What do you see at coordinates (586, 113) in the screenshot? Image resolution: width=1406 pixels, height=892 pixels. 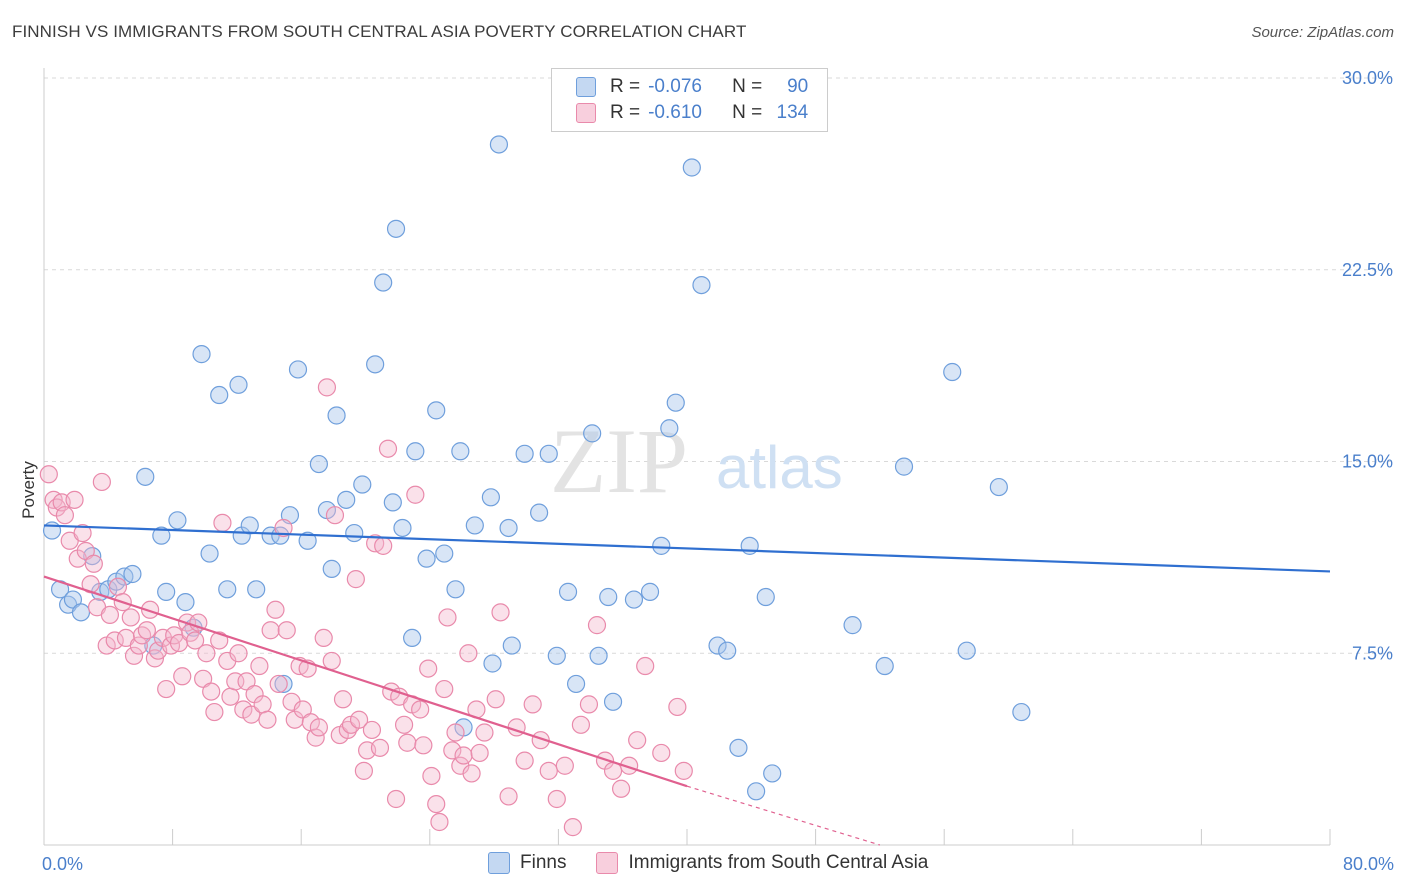 I see `immigrants-swatch` at bounding box center [586, 113].